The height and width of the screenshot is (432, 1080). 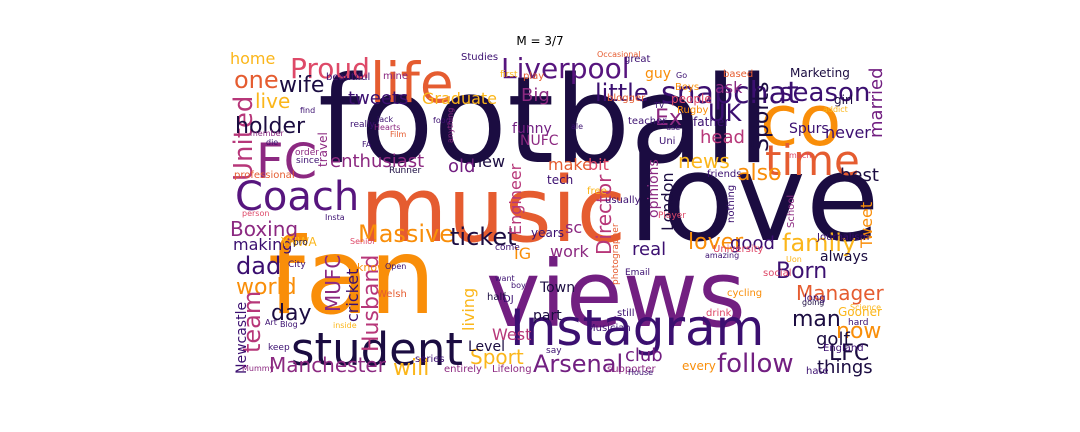 What do you see at coordinates (518, 285) in the screenshot?
I see `word-boy: boy` at bounding box center [518, 285].